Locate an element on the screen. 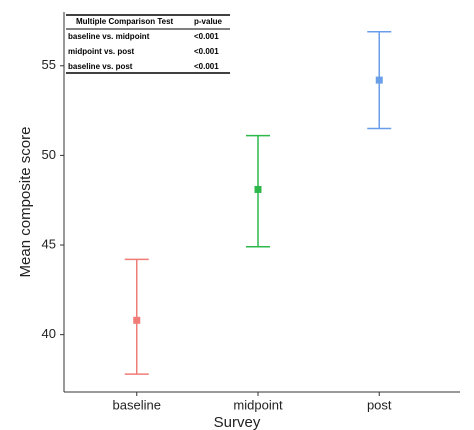  y-tick-label: 45 is located at coordinates (49, 243).